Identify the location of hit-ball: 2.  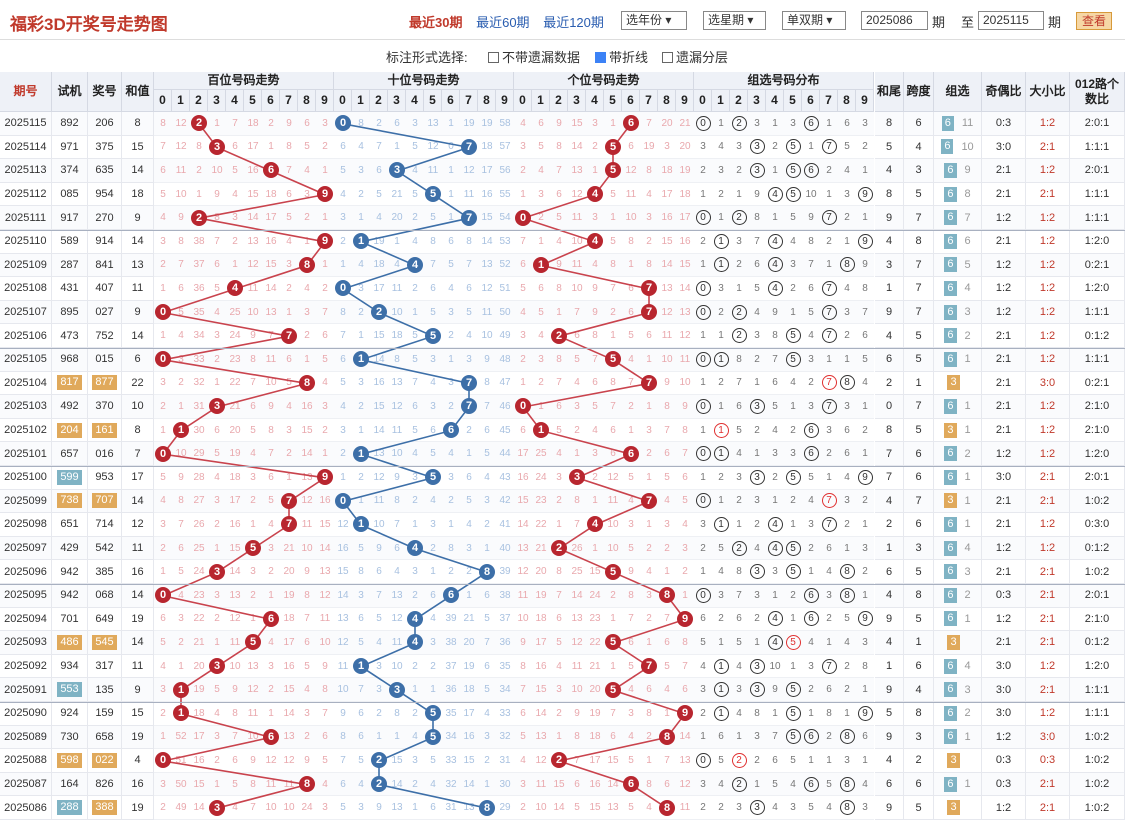
(379, 760).